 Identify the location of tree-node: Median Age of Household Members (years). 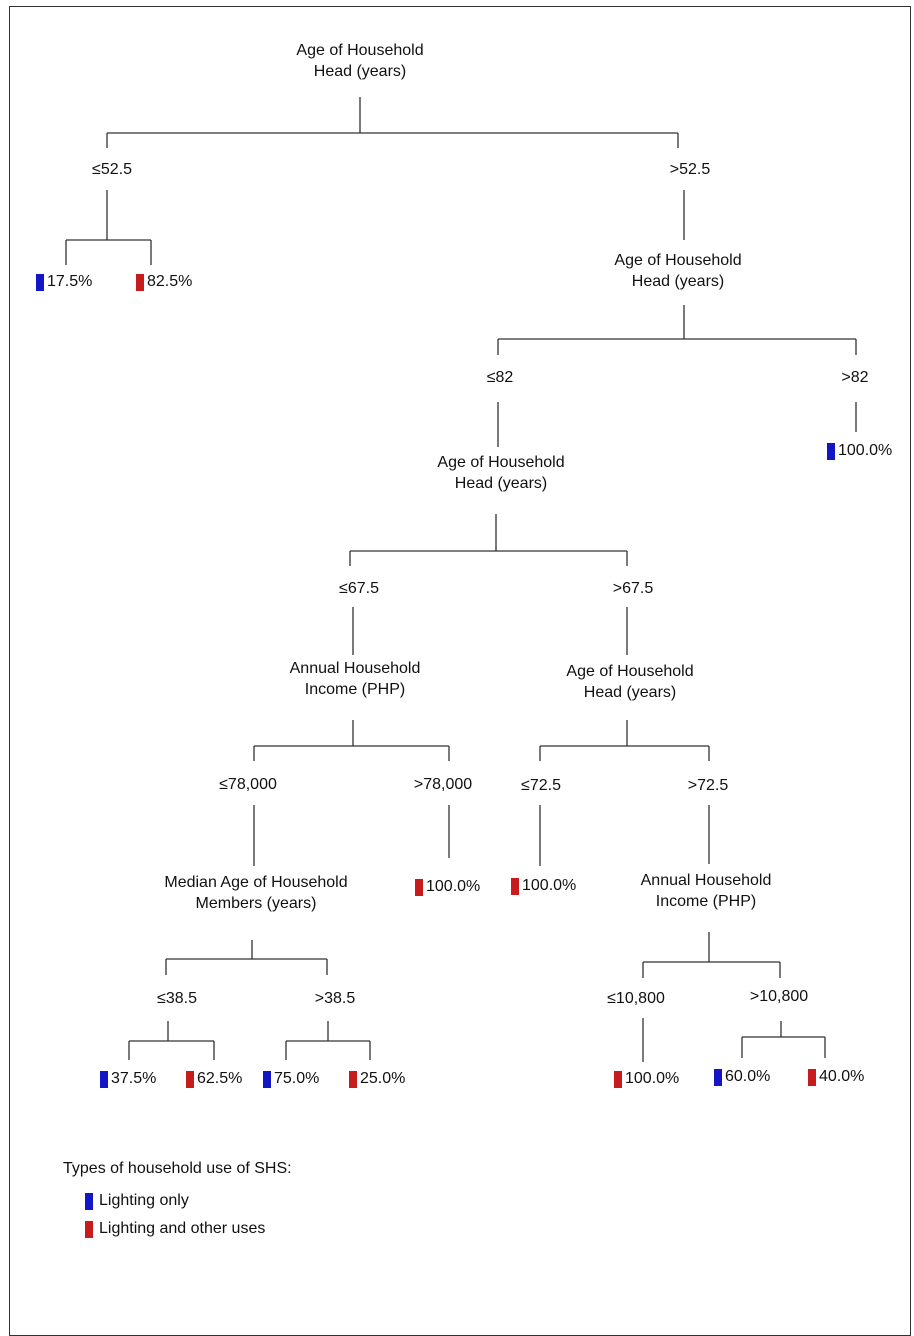
(255, 894).